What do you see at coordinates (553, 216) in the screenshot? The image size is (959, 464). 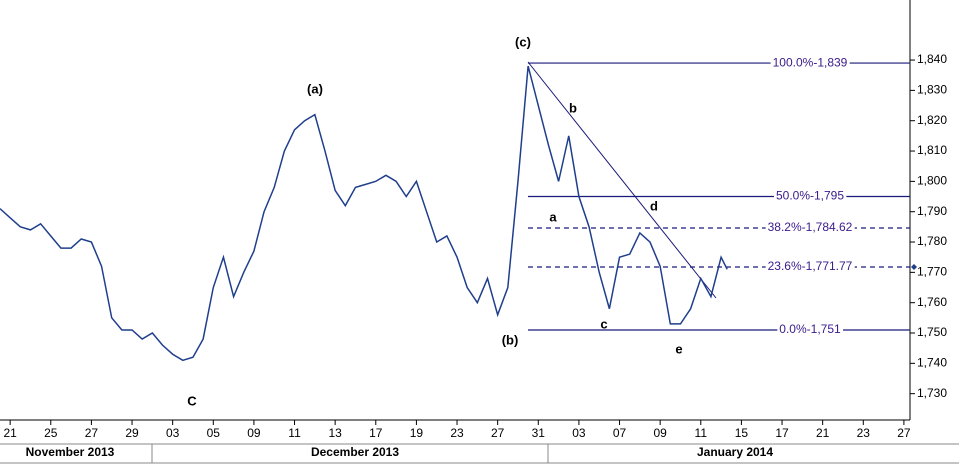 I see `wave-label: a` at bounding box center [553, 216].